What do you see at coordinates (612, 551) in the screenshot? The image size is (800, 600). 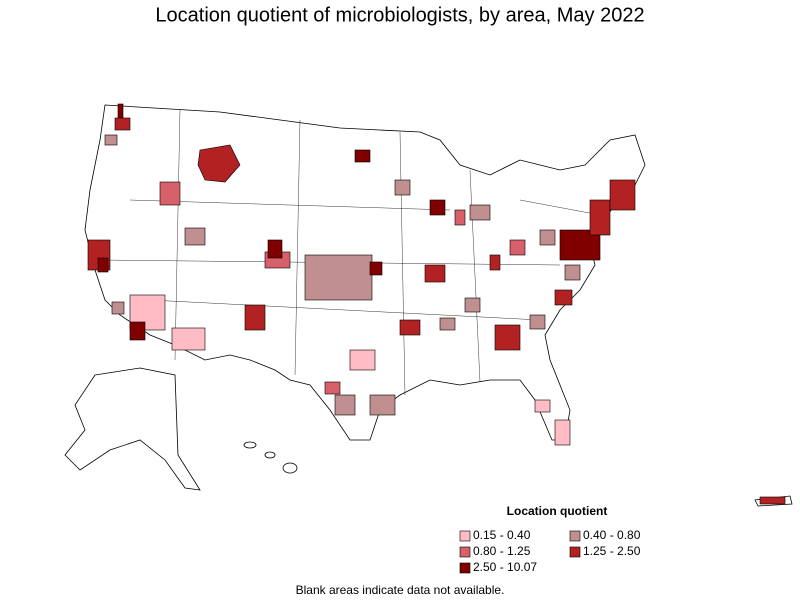 I see `legend-label: 1.25 - 2.50` at bounding box center [612, 551].